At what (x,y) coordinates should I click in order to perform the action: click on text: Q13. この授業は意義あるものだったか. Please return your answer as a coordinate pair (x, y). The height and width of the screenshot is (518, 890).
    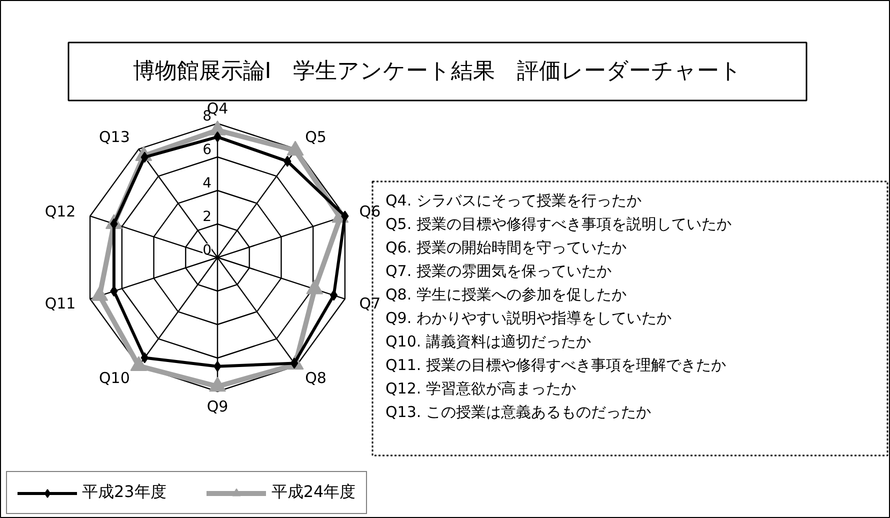
    Looking at the image, I should click on (518, 412).